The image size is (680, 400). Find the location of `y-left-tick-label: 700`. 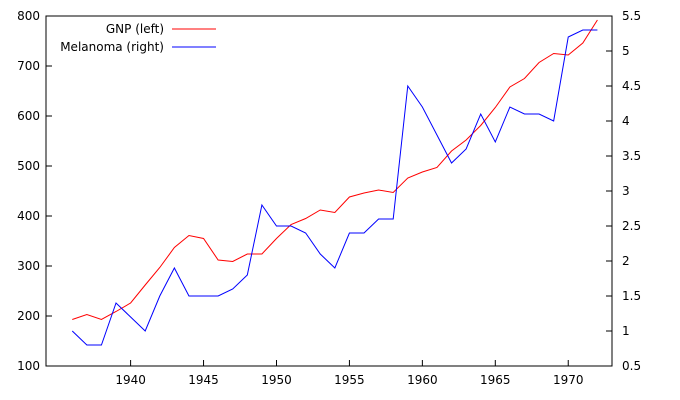

y-left-tick-label: 700 is located at coordinates (28, 66).